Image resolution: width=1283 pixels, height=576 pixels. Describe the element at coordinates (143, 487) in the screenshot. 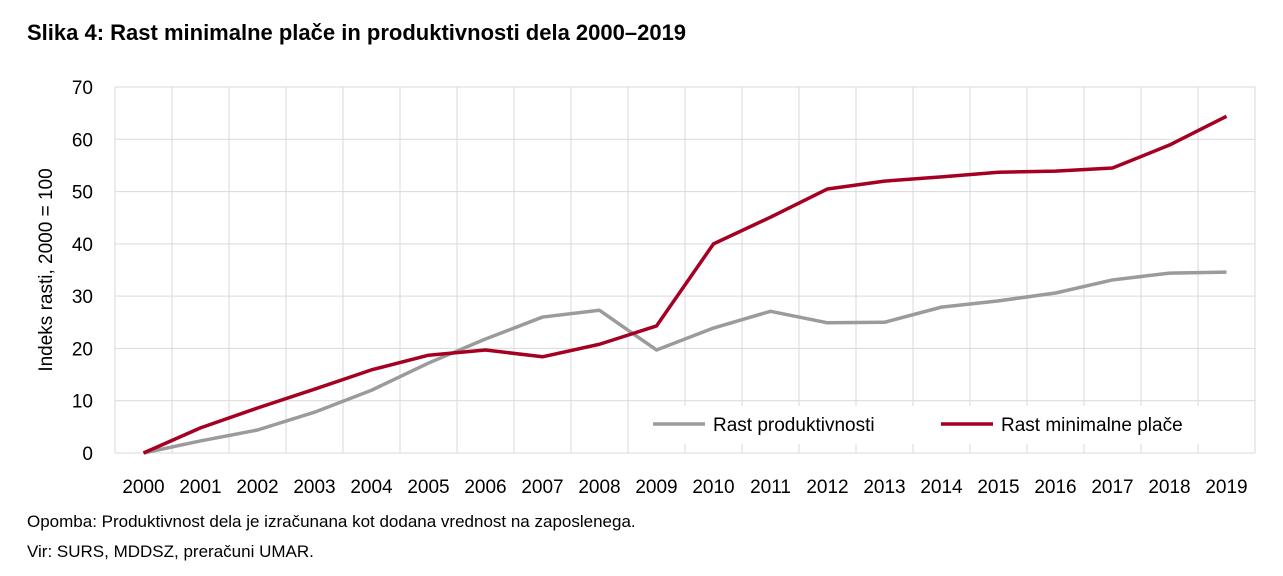

I see `x-tick-label: 2000` at that location.